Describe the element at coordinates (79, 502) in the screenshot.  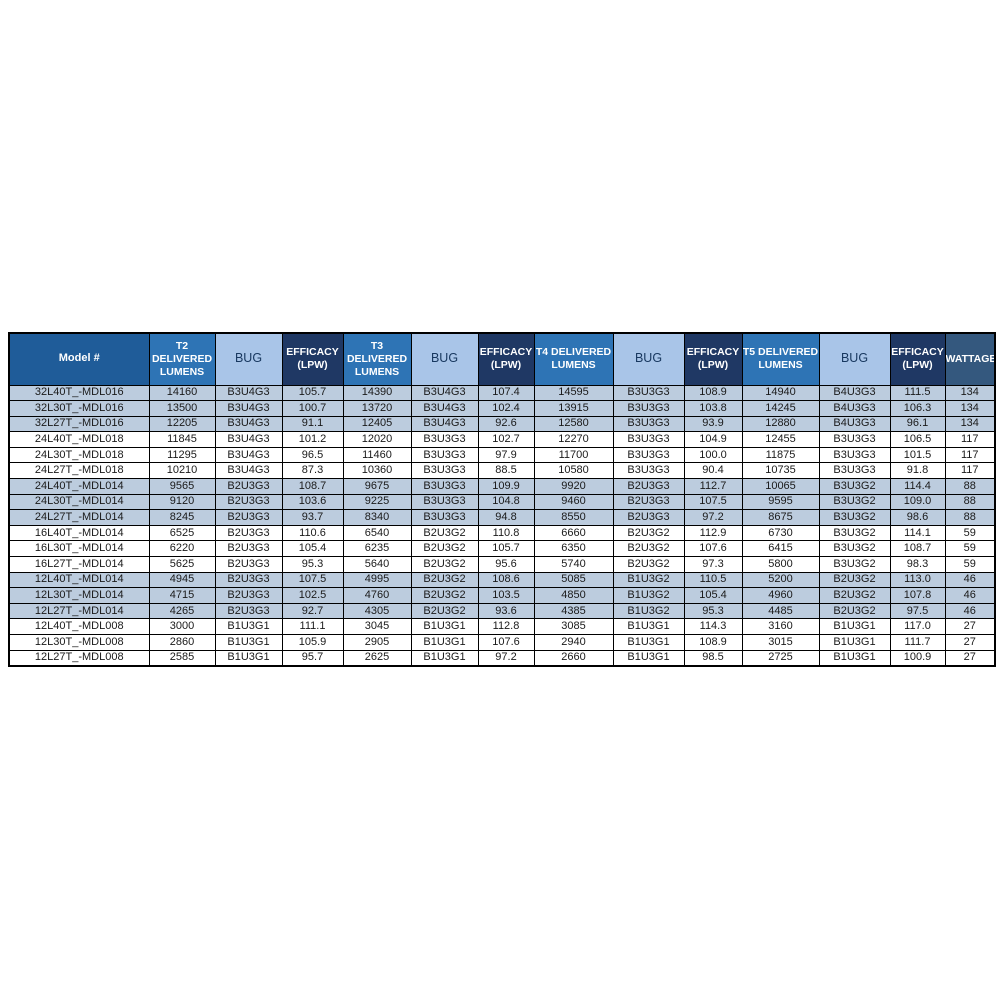
I see `model-cell: 24L30T_-MDL014` at that location.